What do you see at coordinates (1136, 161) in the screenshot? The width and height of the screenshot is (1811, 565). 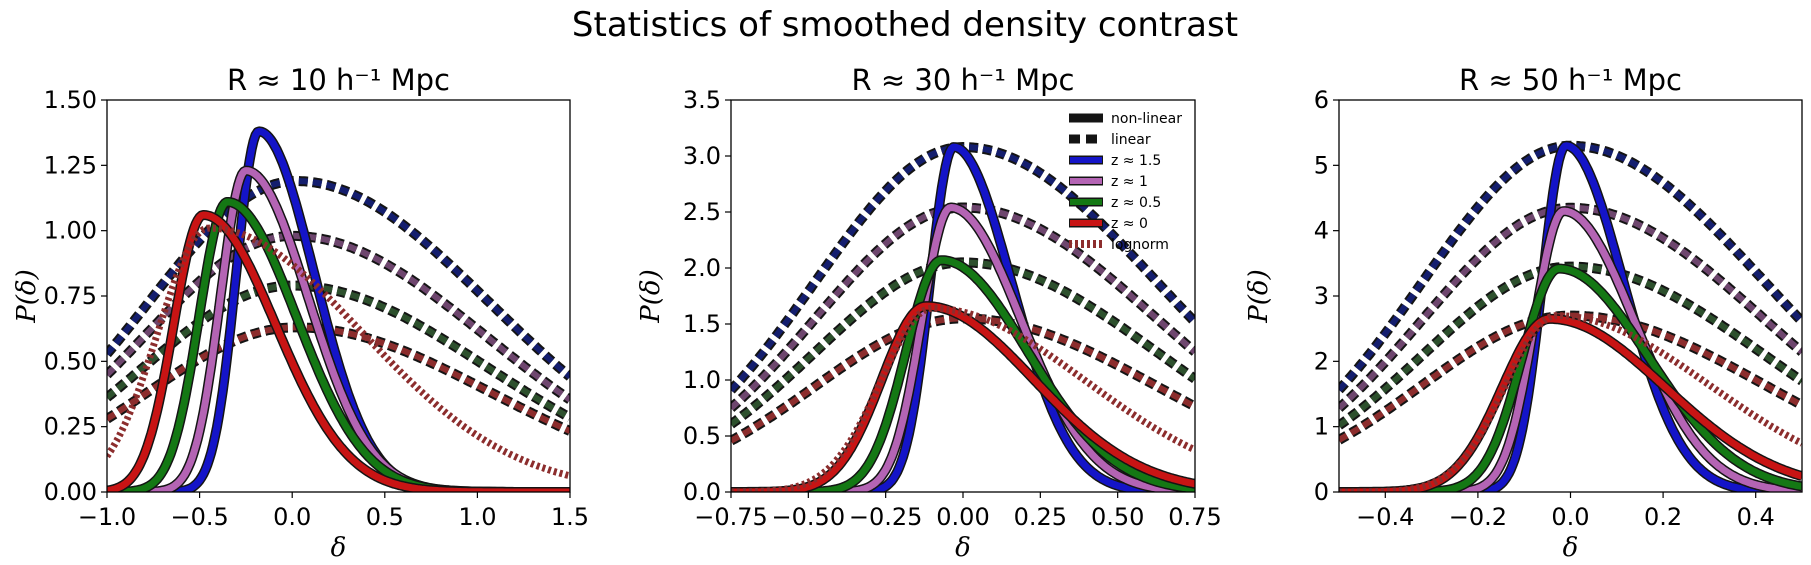 I see `legend-label: z ≈ 1.5` at bounding box center [1136, 161].